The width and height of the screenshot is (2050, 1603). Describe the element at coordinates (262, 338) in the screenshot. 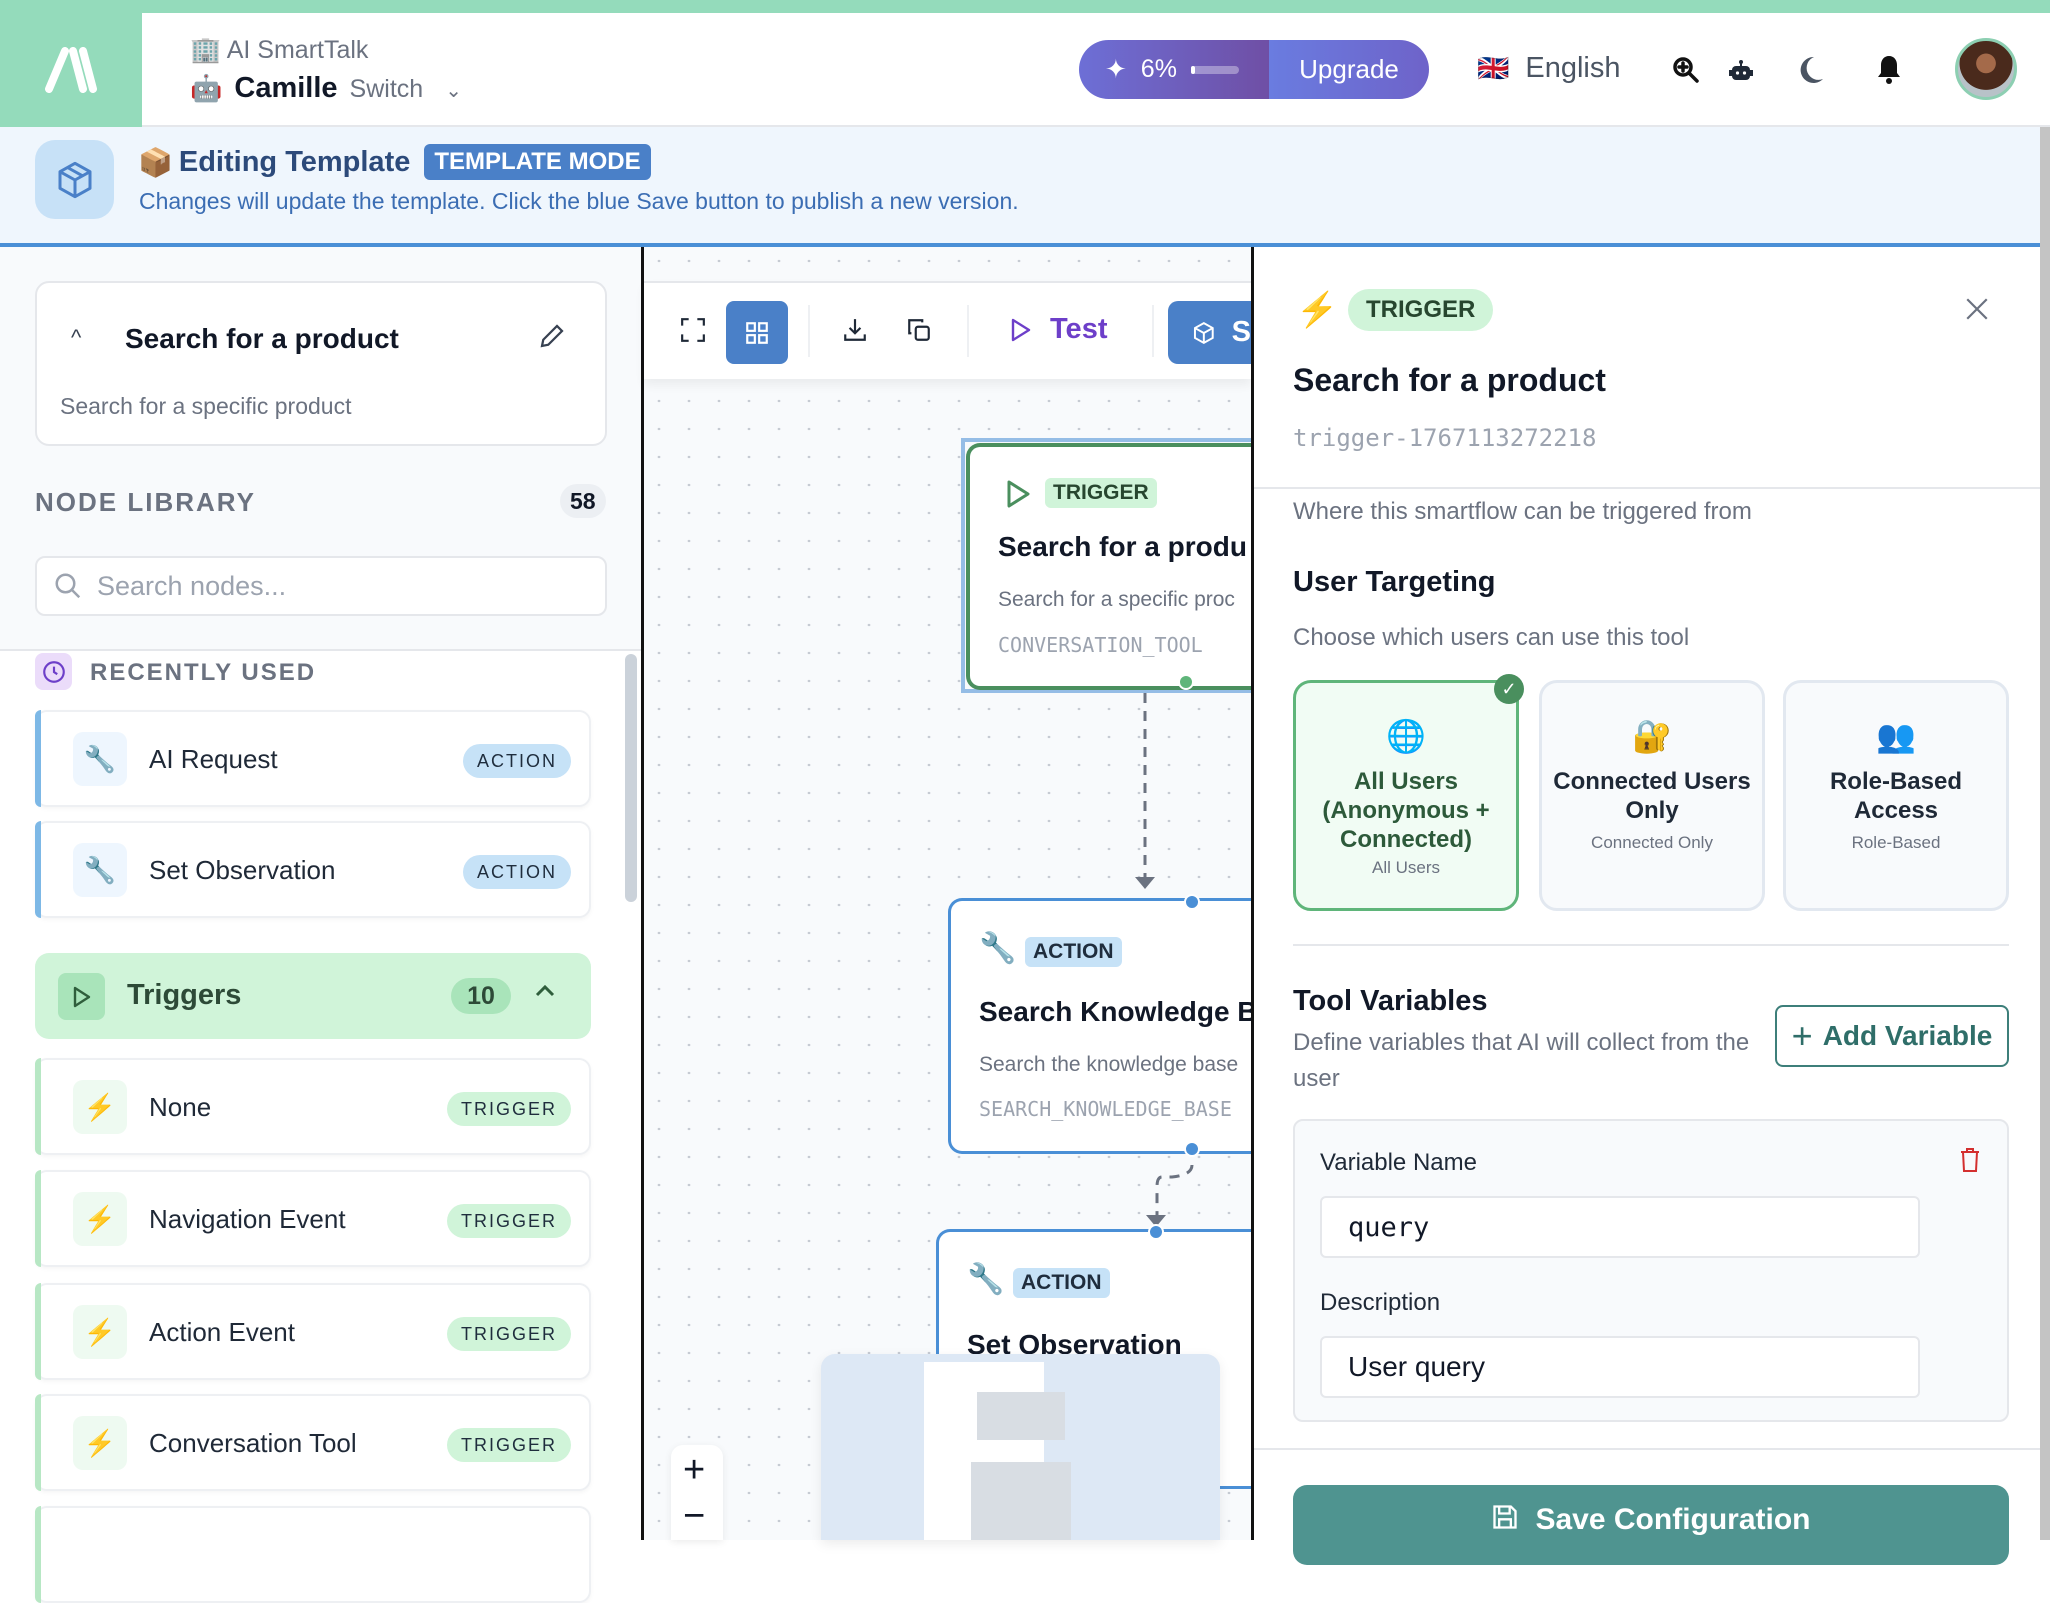

I see `flow-title: Search for a product` at that location.